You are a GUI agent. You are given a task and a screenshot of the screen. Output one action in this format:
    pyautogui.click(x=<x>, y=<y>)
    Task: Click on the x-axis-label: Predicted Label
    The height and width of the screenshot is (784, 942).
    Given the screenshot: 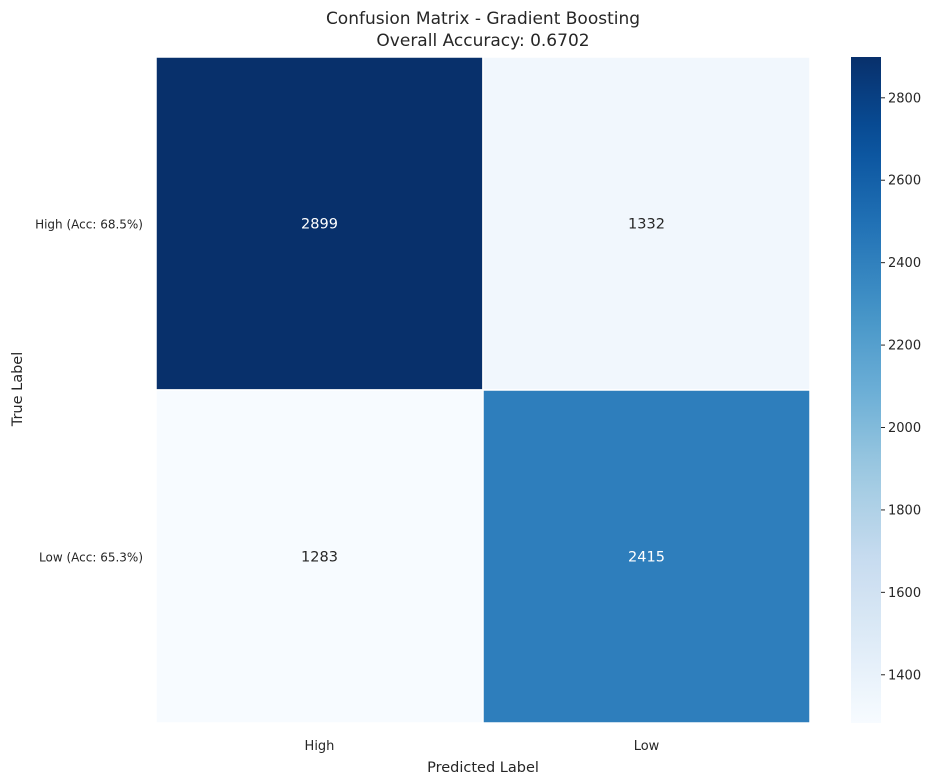 What is the action you would take?
    pyautogui.click(x=483, y=768)
    